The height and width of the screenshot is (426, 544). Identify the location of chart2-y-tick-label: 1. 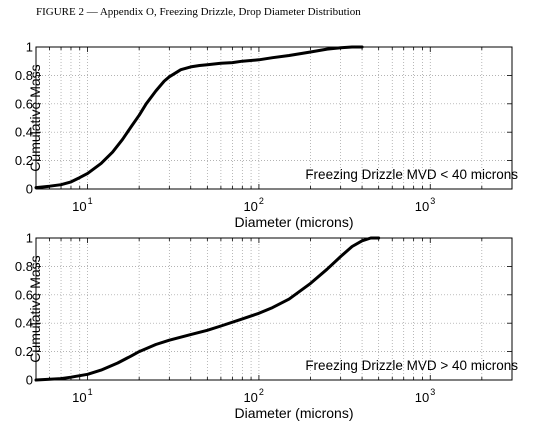
(29, 238).